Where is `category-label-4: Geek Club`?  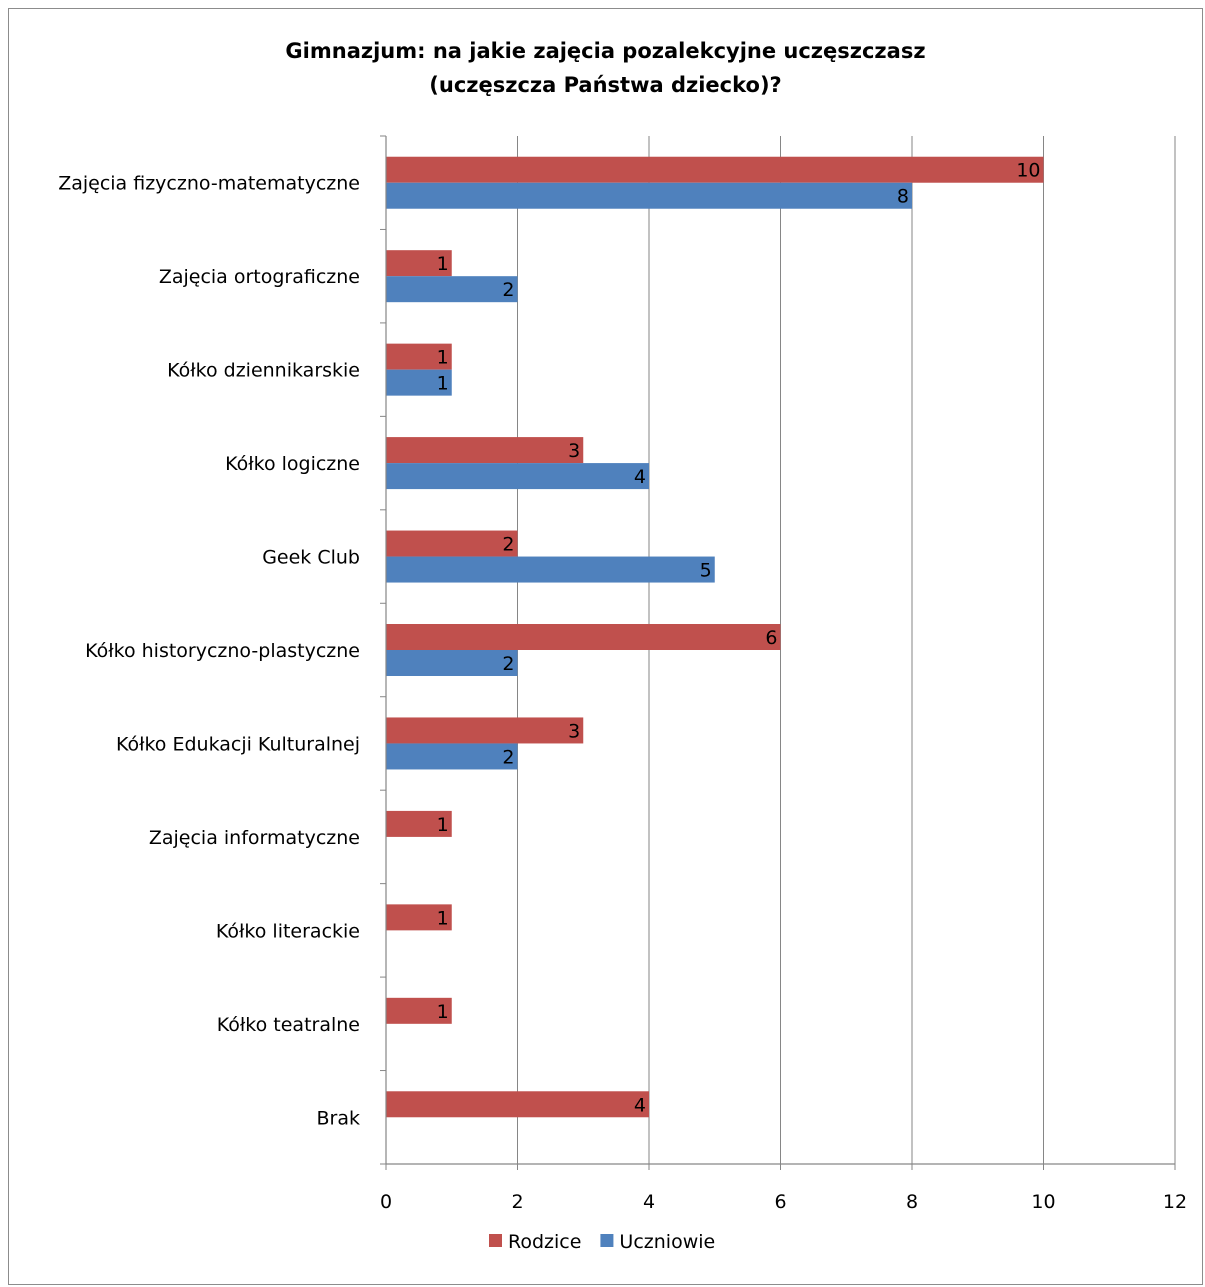 category-label-4: Geek Club is located at coordinates (311, 558).